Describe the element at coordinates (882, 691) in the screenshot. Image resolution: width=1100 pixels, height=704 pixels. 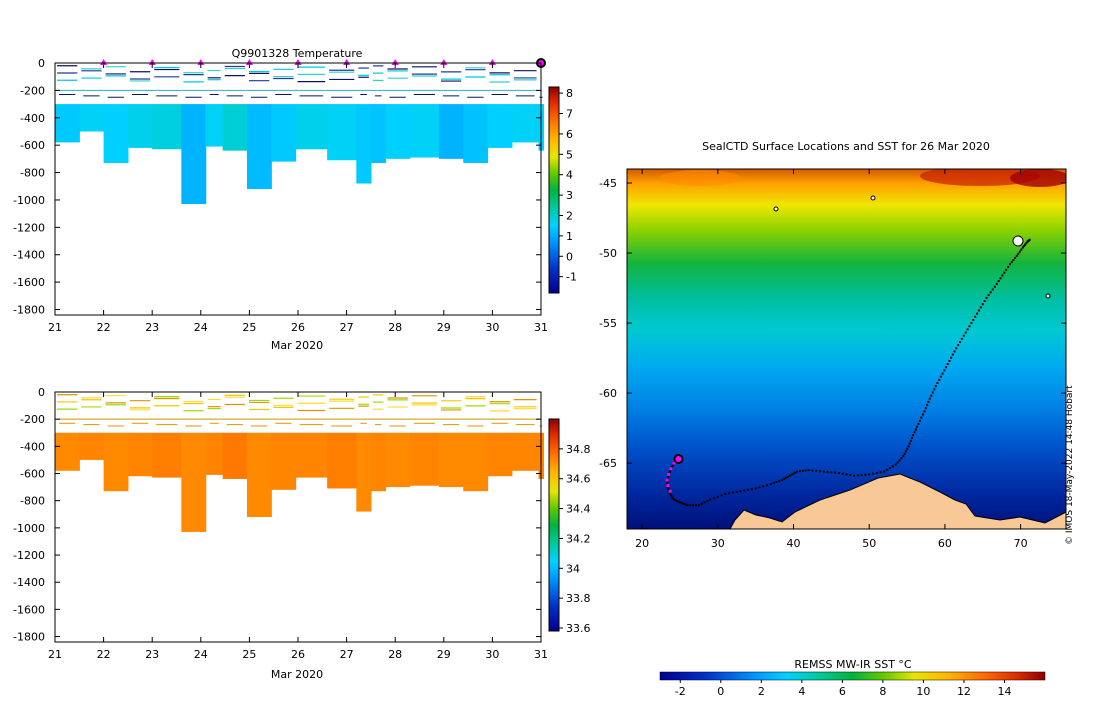
I see `sst-colorbar-tick-label: 8` at that location.